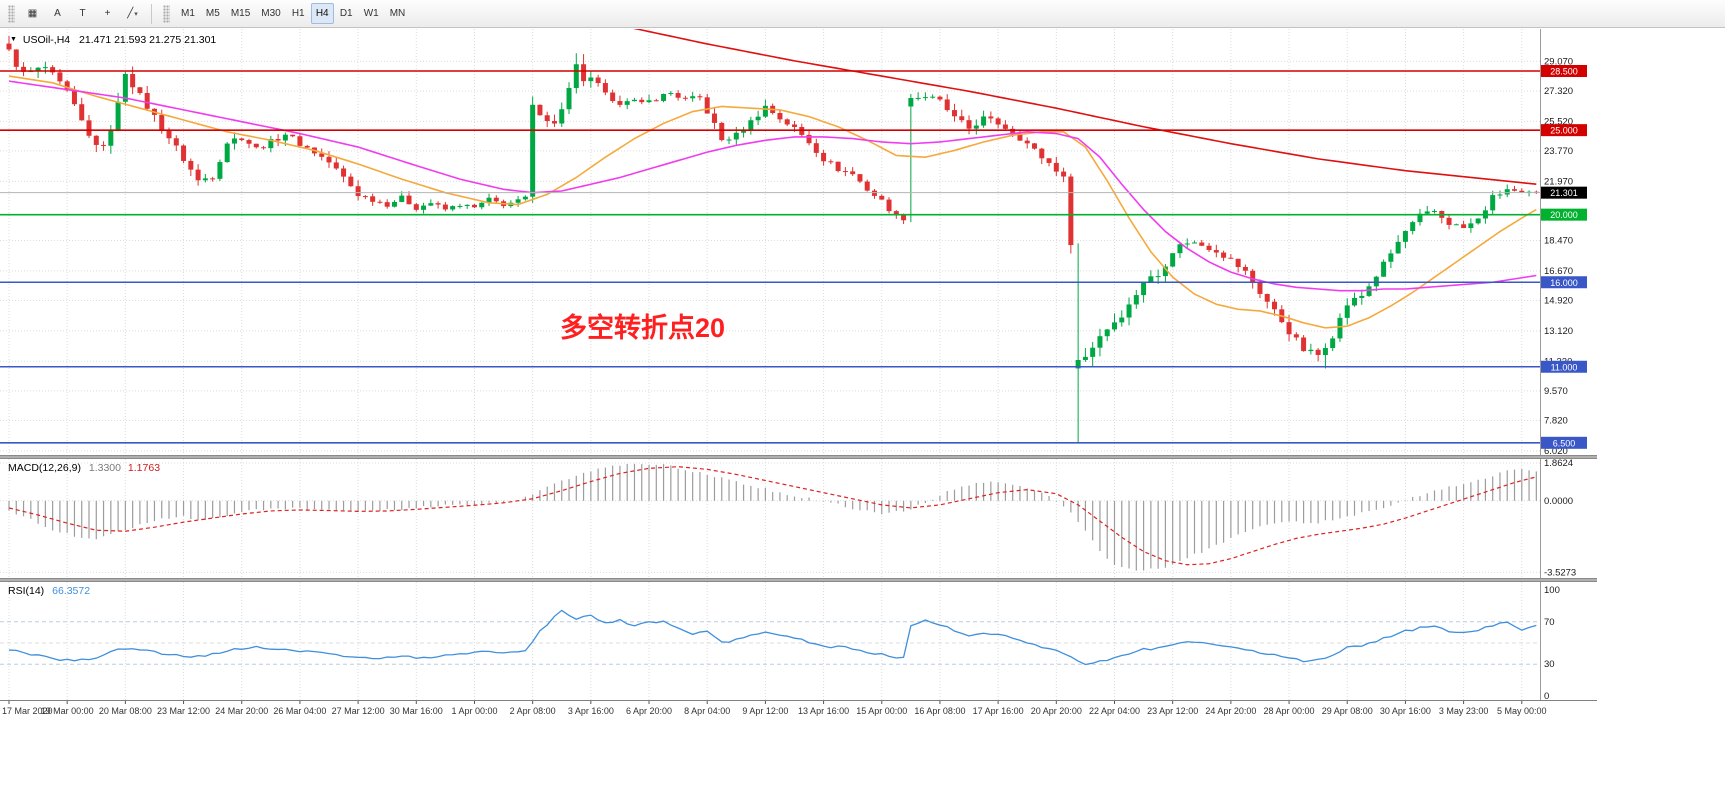 This screenshot has height=790, width=1725. Describe the element at coordinates (188, 13) in the screenshot. I see `timeframe-button-m1: M1` at that location.